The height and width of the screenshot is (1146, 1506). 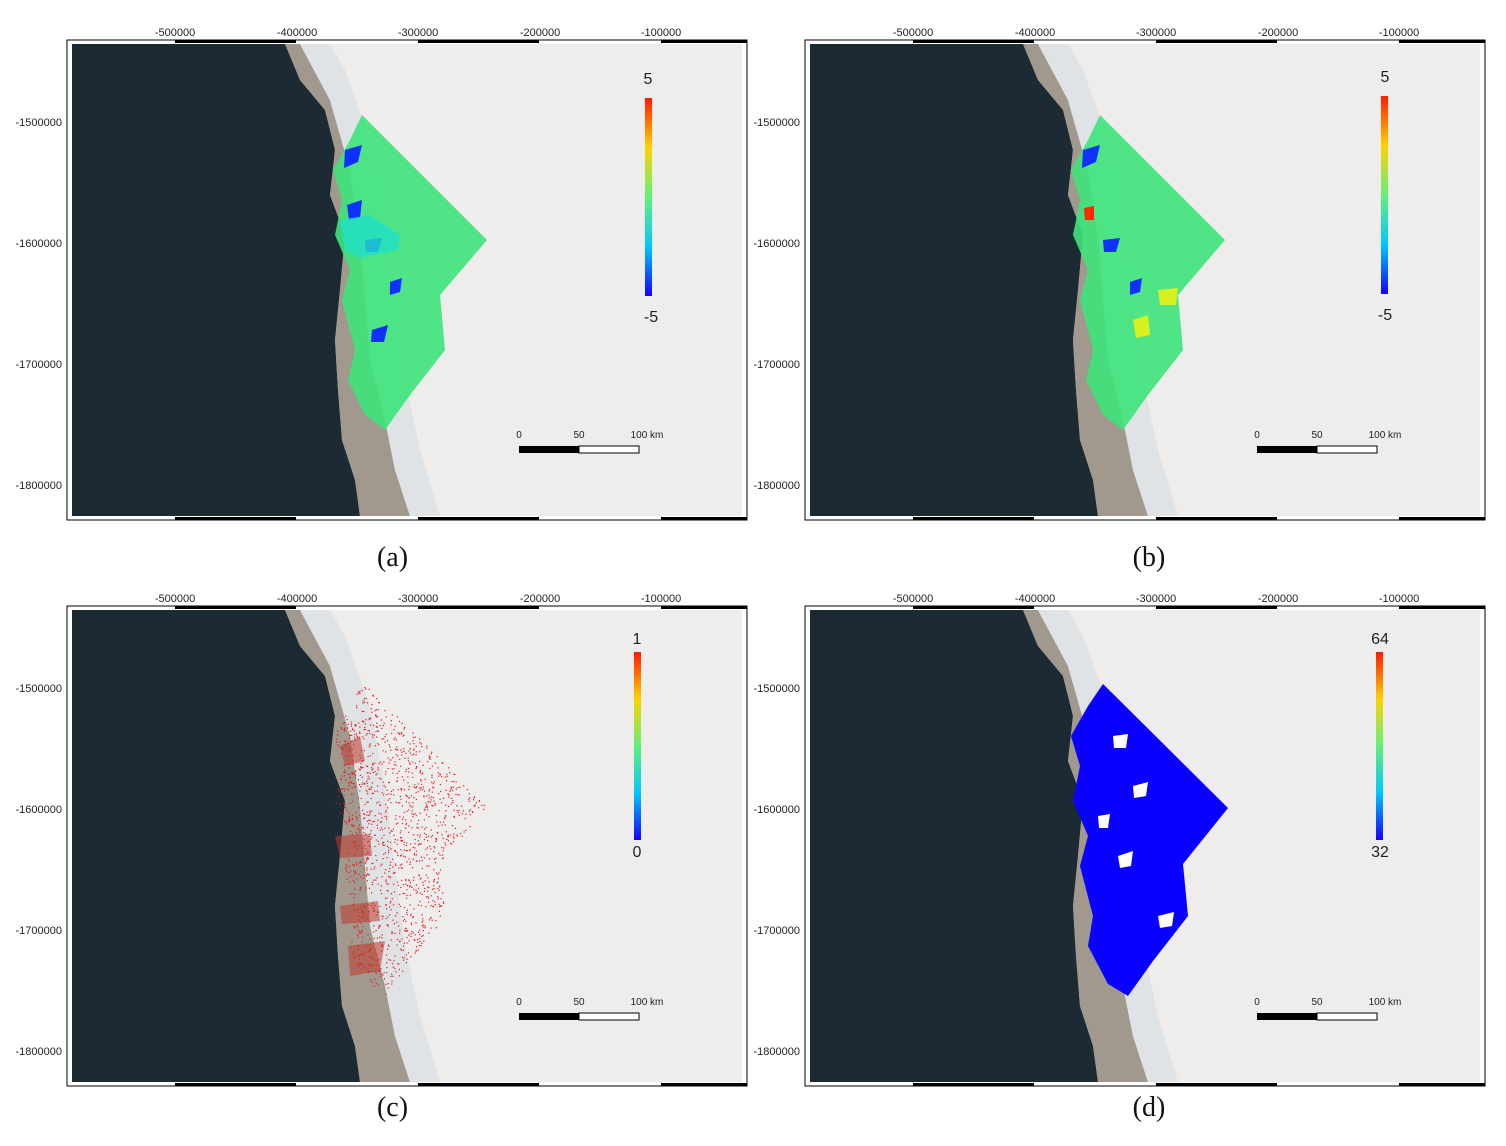 I want to click on y-tick-label: -1600000, so click(x=39, y=810).